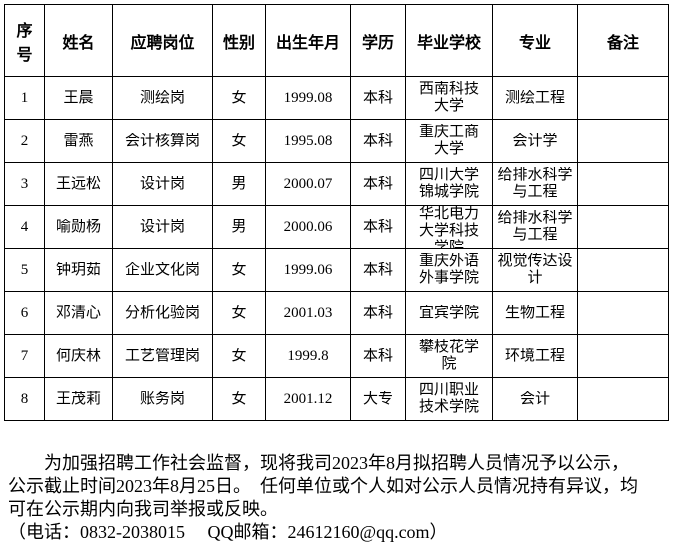 This screenshot has height=560, width=673. I want to click on table-cell: 1995.08, so click(308, 141).